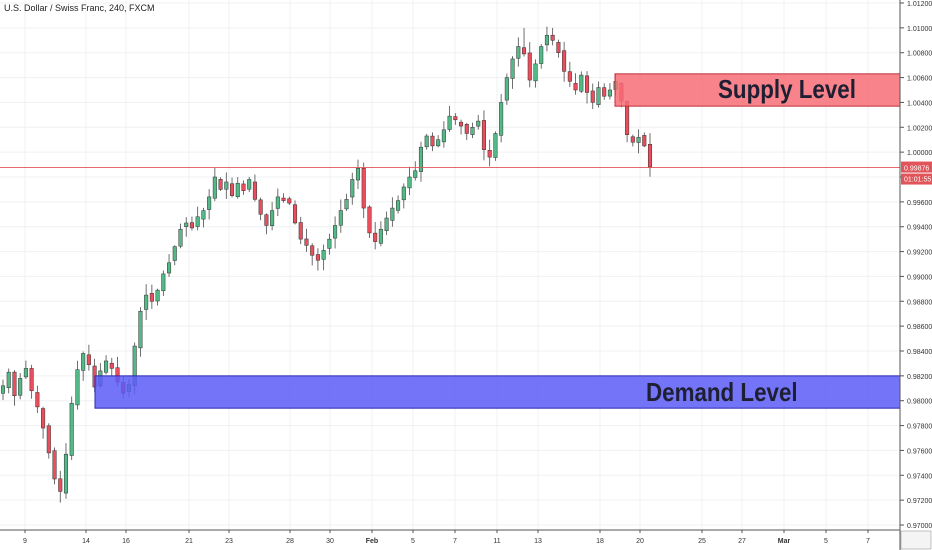 The image size is (932, 550). Describe the element at coordinates (126, 541) in the screenshot. I see `time-tick-label: 16` at that location.